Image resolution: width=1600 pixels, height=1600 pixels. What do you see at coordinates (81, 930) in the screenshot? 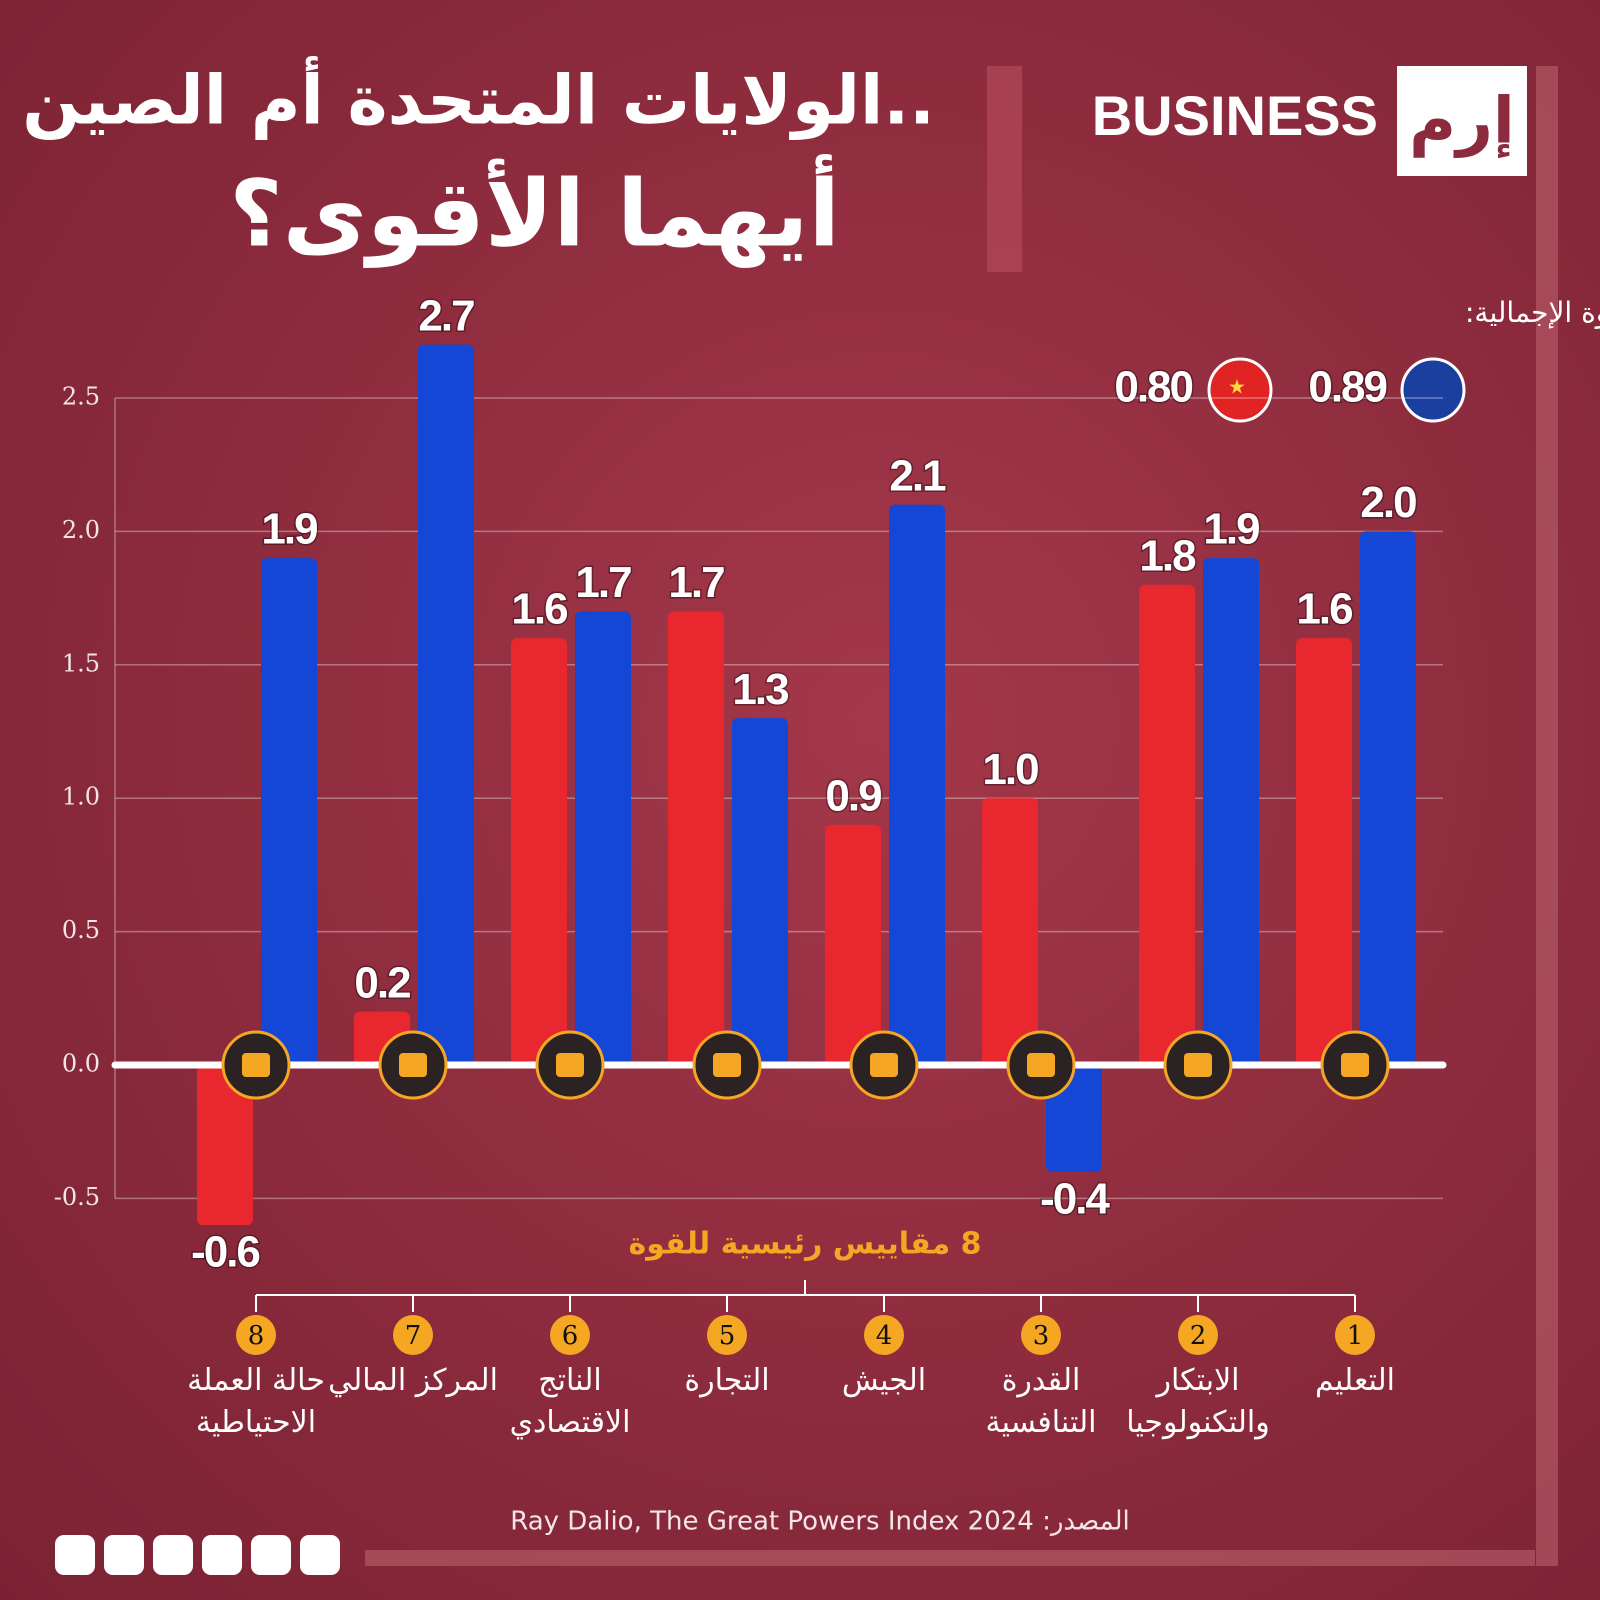
I see `y-tick-label: 0.5` at bounding box center [81, 930].